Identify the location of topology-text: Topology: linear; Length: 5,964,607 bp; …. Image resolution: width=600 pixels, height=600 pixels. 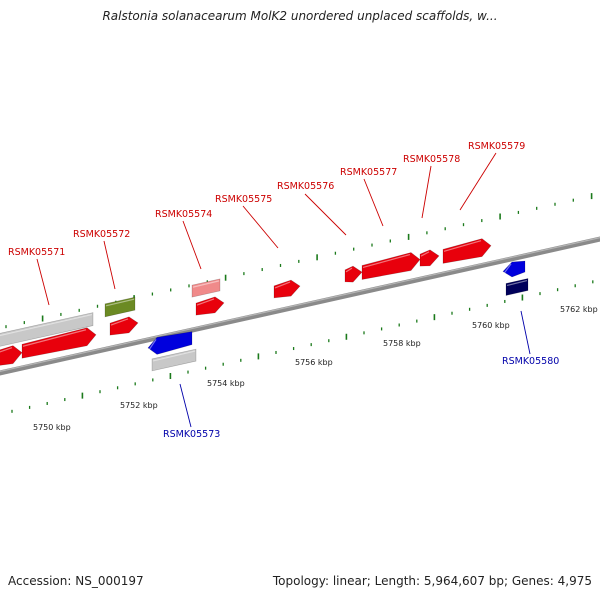
(432, 581).